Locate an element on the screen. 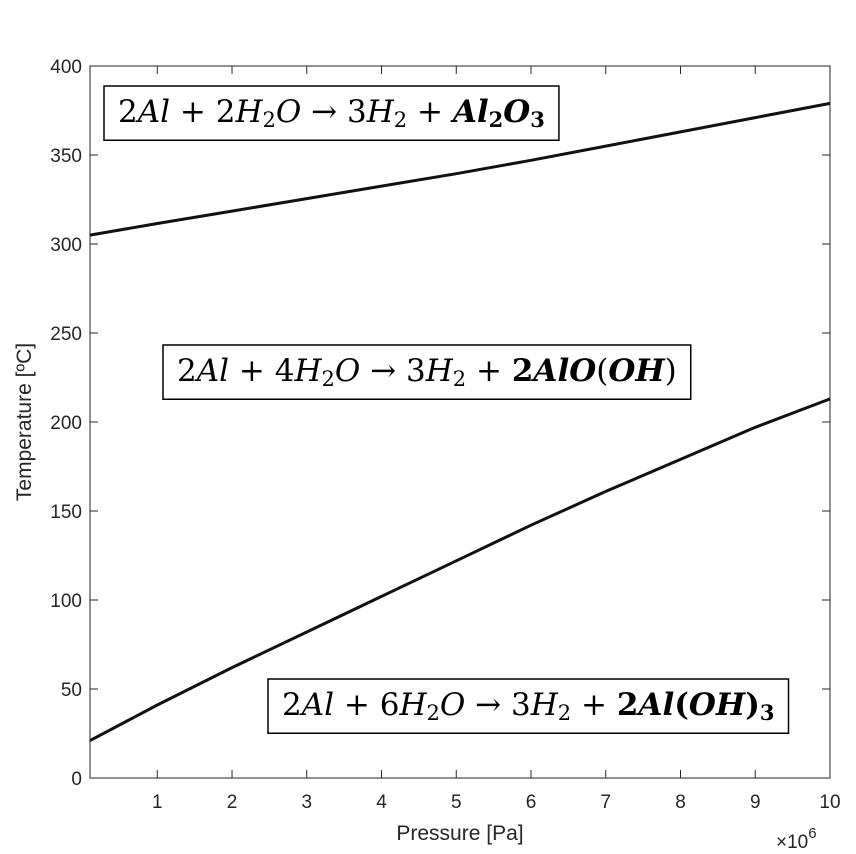 The height and width of the screenshot is (854, 856). x-axis-exponent: ×10⁶ is located at coordinates (796, 839).